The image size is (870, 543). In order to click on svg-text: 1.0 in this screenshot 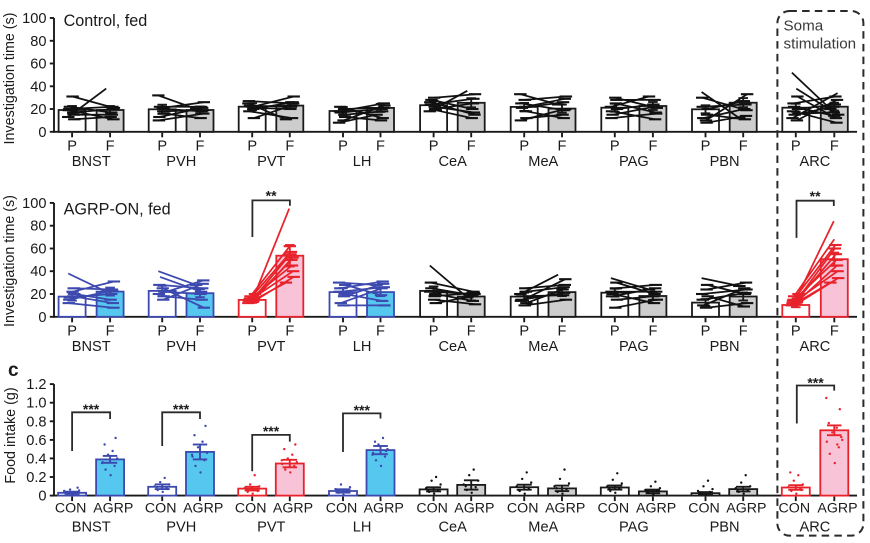, I will do `click(36, 404)`.